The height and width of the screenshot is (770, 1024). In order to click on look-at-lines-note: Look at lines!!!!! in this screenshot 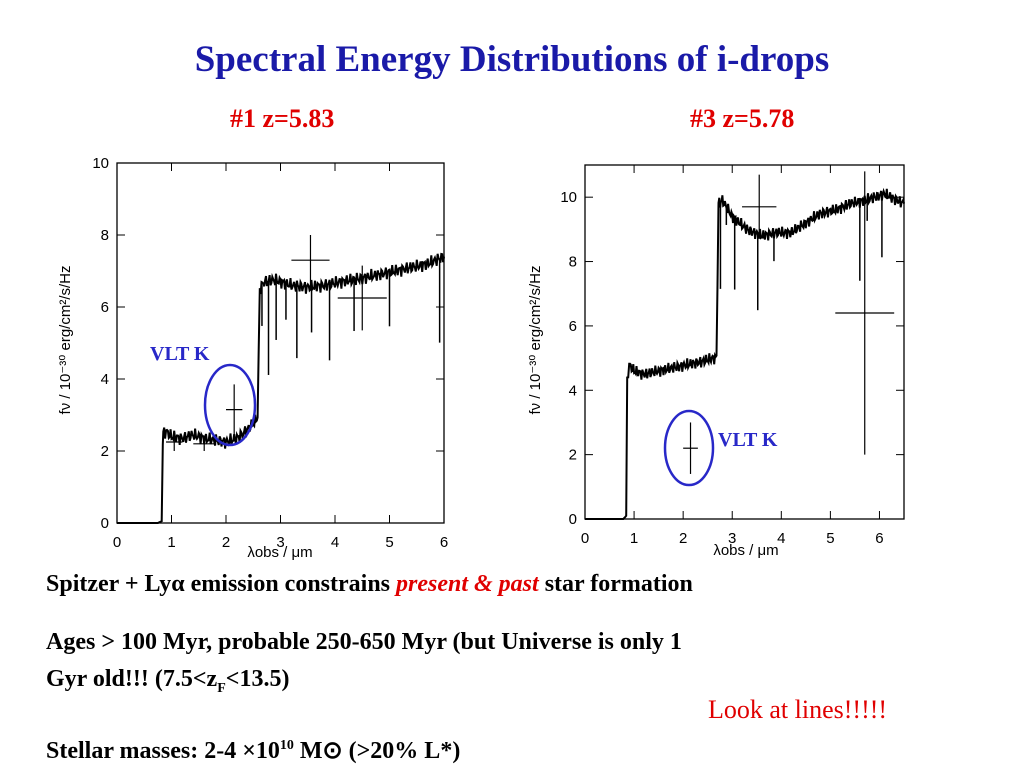, I will do `click(798, 709)`.